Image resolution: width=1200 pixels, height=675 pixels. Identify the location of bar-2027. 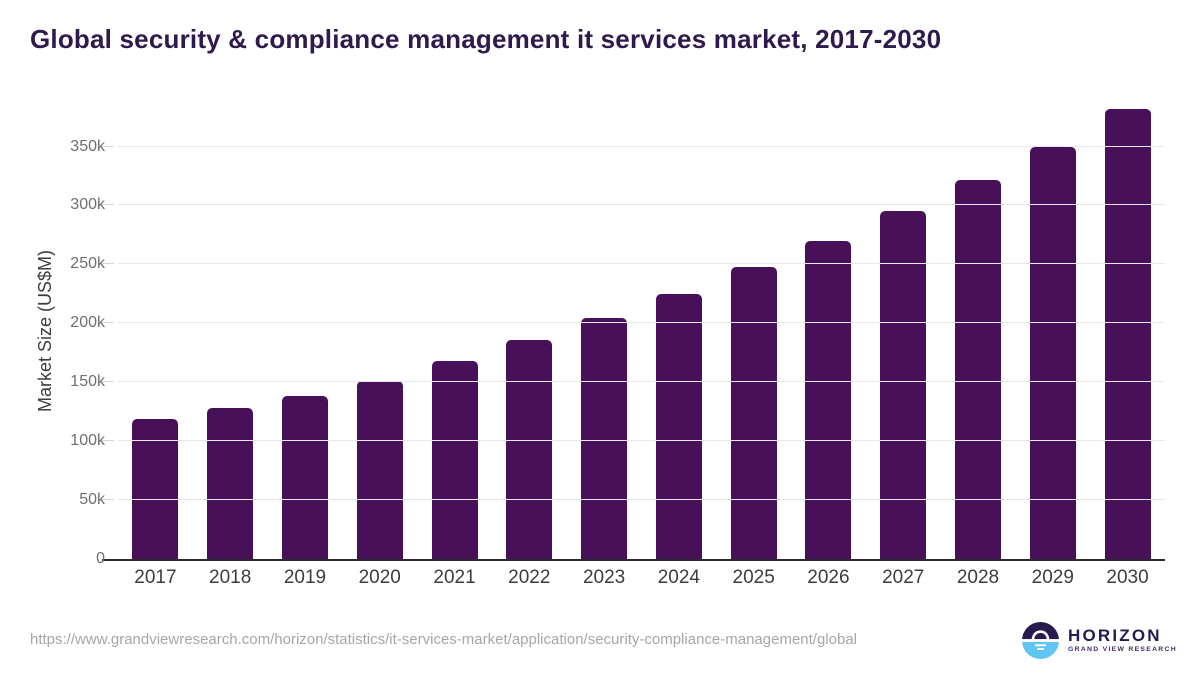
(903, 384).